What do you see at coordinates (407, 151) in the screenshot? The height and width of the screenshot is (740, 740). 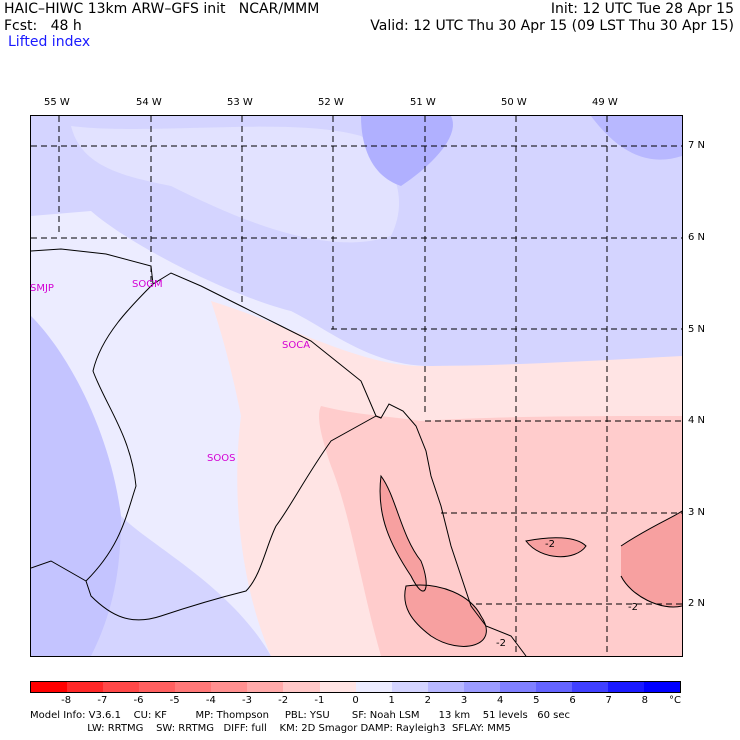 I see `field-blue-deep-patch` at bounding box center [407, 151].